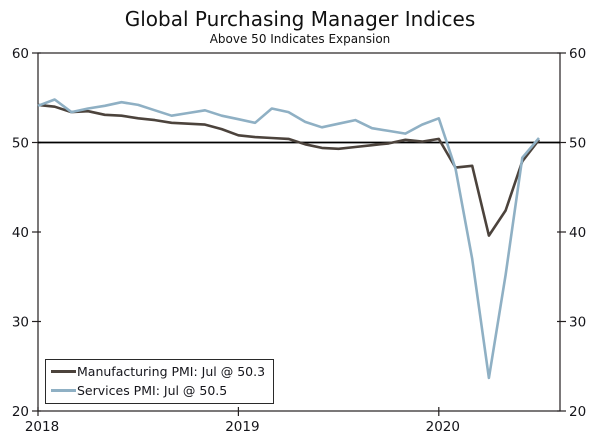  Describe the element at coordinates (577, 144) in the screenshot. I see `y-axis-label-right: 50` at that location.